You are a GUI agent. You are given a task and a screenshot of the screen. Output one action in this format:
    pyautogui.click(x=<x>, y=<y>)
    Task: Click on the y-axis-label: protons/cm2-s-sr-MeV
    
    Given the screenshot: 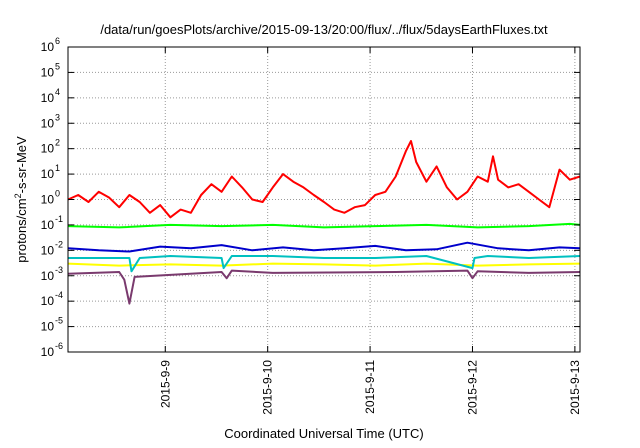 What is the action you would take?
    pyautogui.click(x=21, y=199)
    